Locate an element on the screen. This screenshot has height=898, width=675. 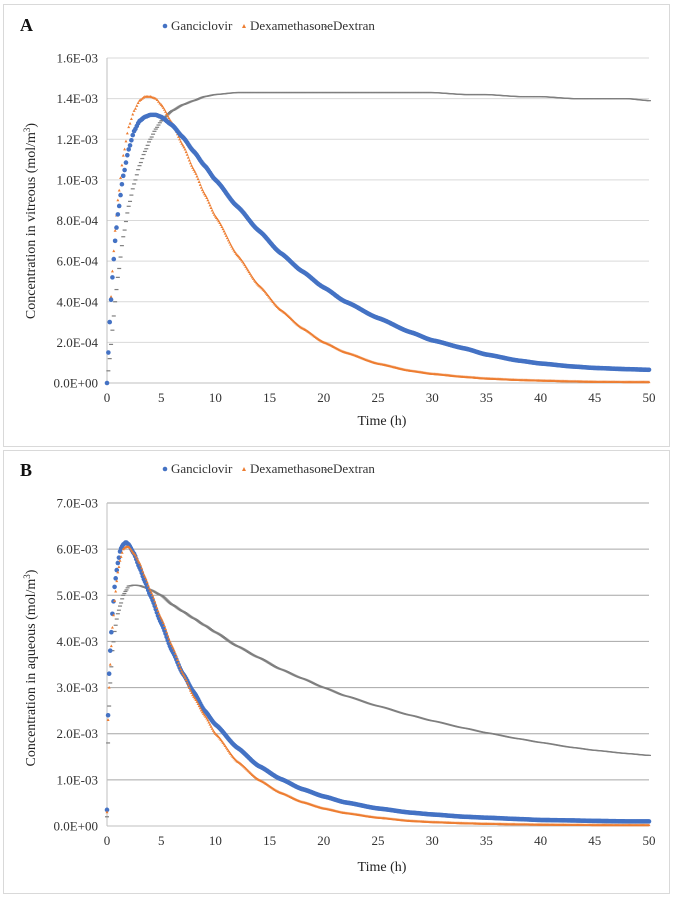
y-axis-title: Concentration in vitreous (mol/m3) is located at coordinates (30, 221).